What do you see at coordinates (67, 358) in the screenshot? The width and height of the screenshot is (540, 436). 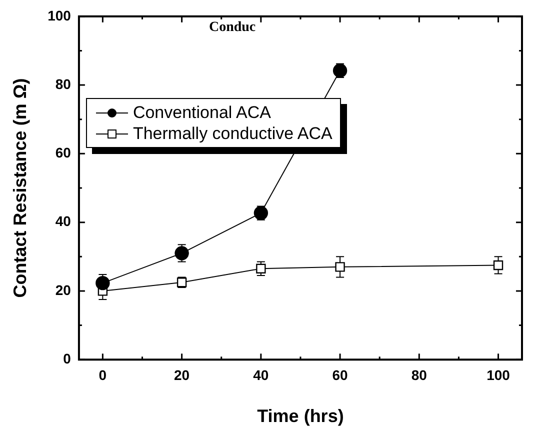 I see `y-tick-label: 0` at bounding box center [67, 358].